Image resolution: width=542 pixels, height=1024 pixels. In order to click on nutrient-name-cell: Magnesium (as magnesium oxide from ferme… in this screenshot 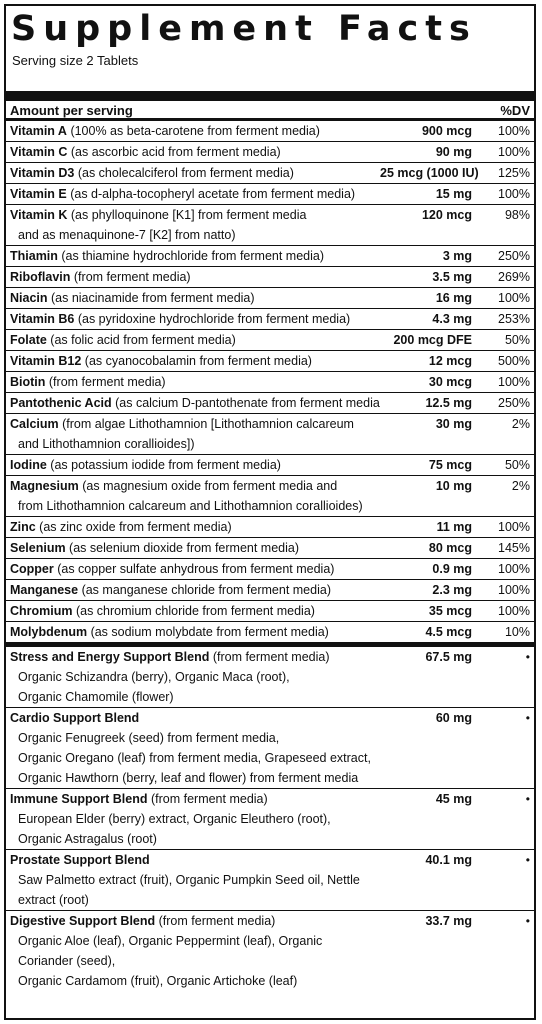, I will do `click(195, 496)`.